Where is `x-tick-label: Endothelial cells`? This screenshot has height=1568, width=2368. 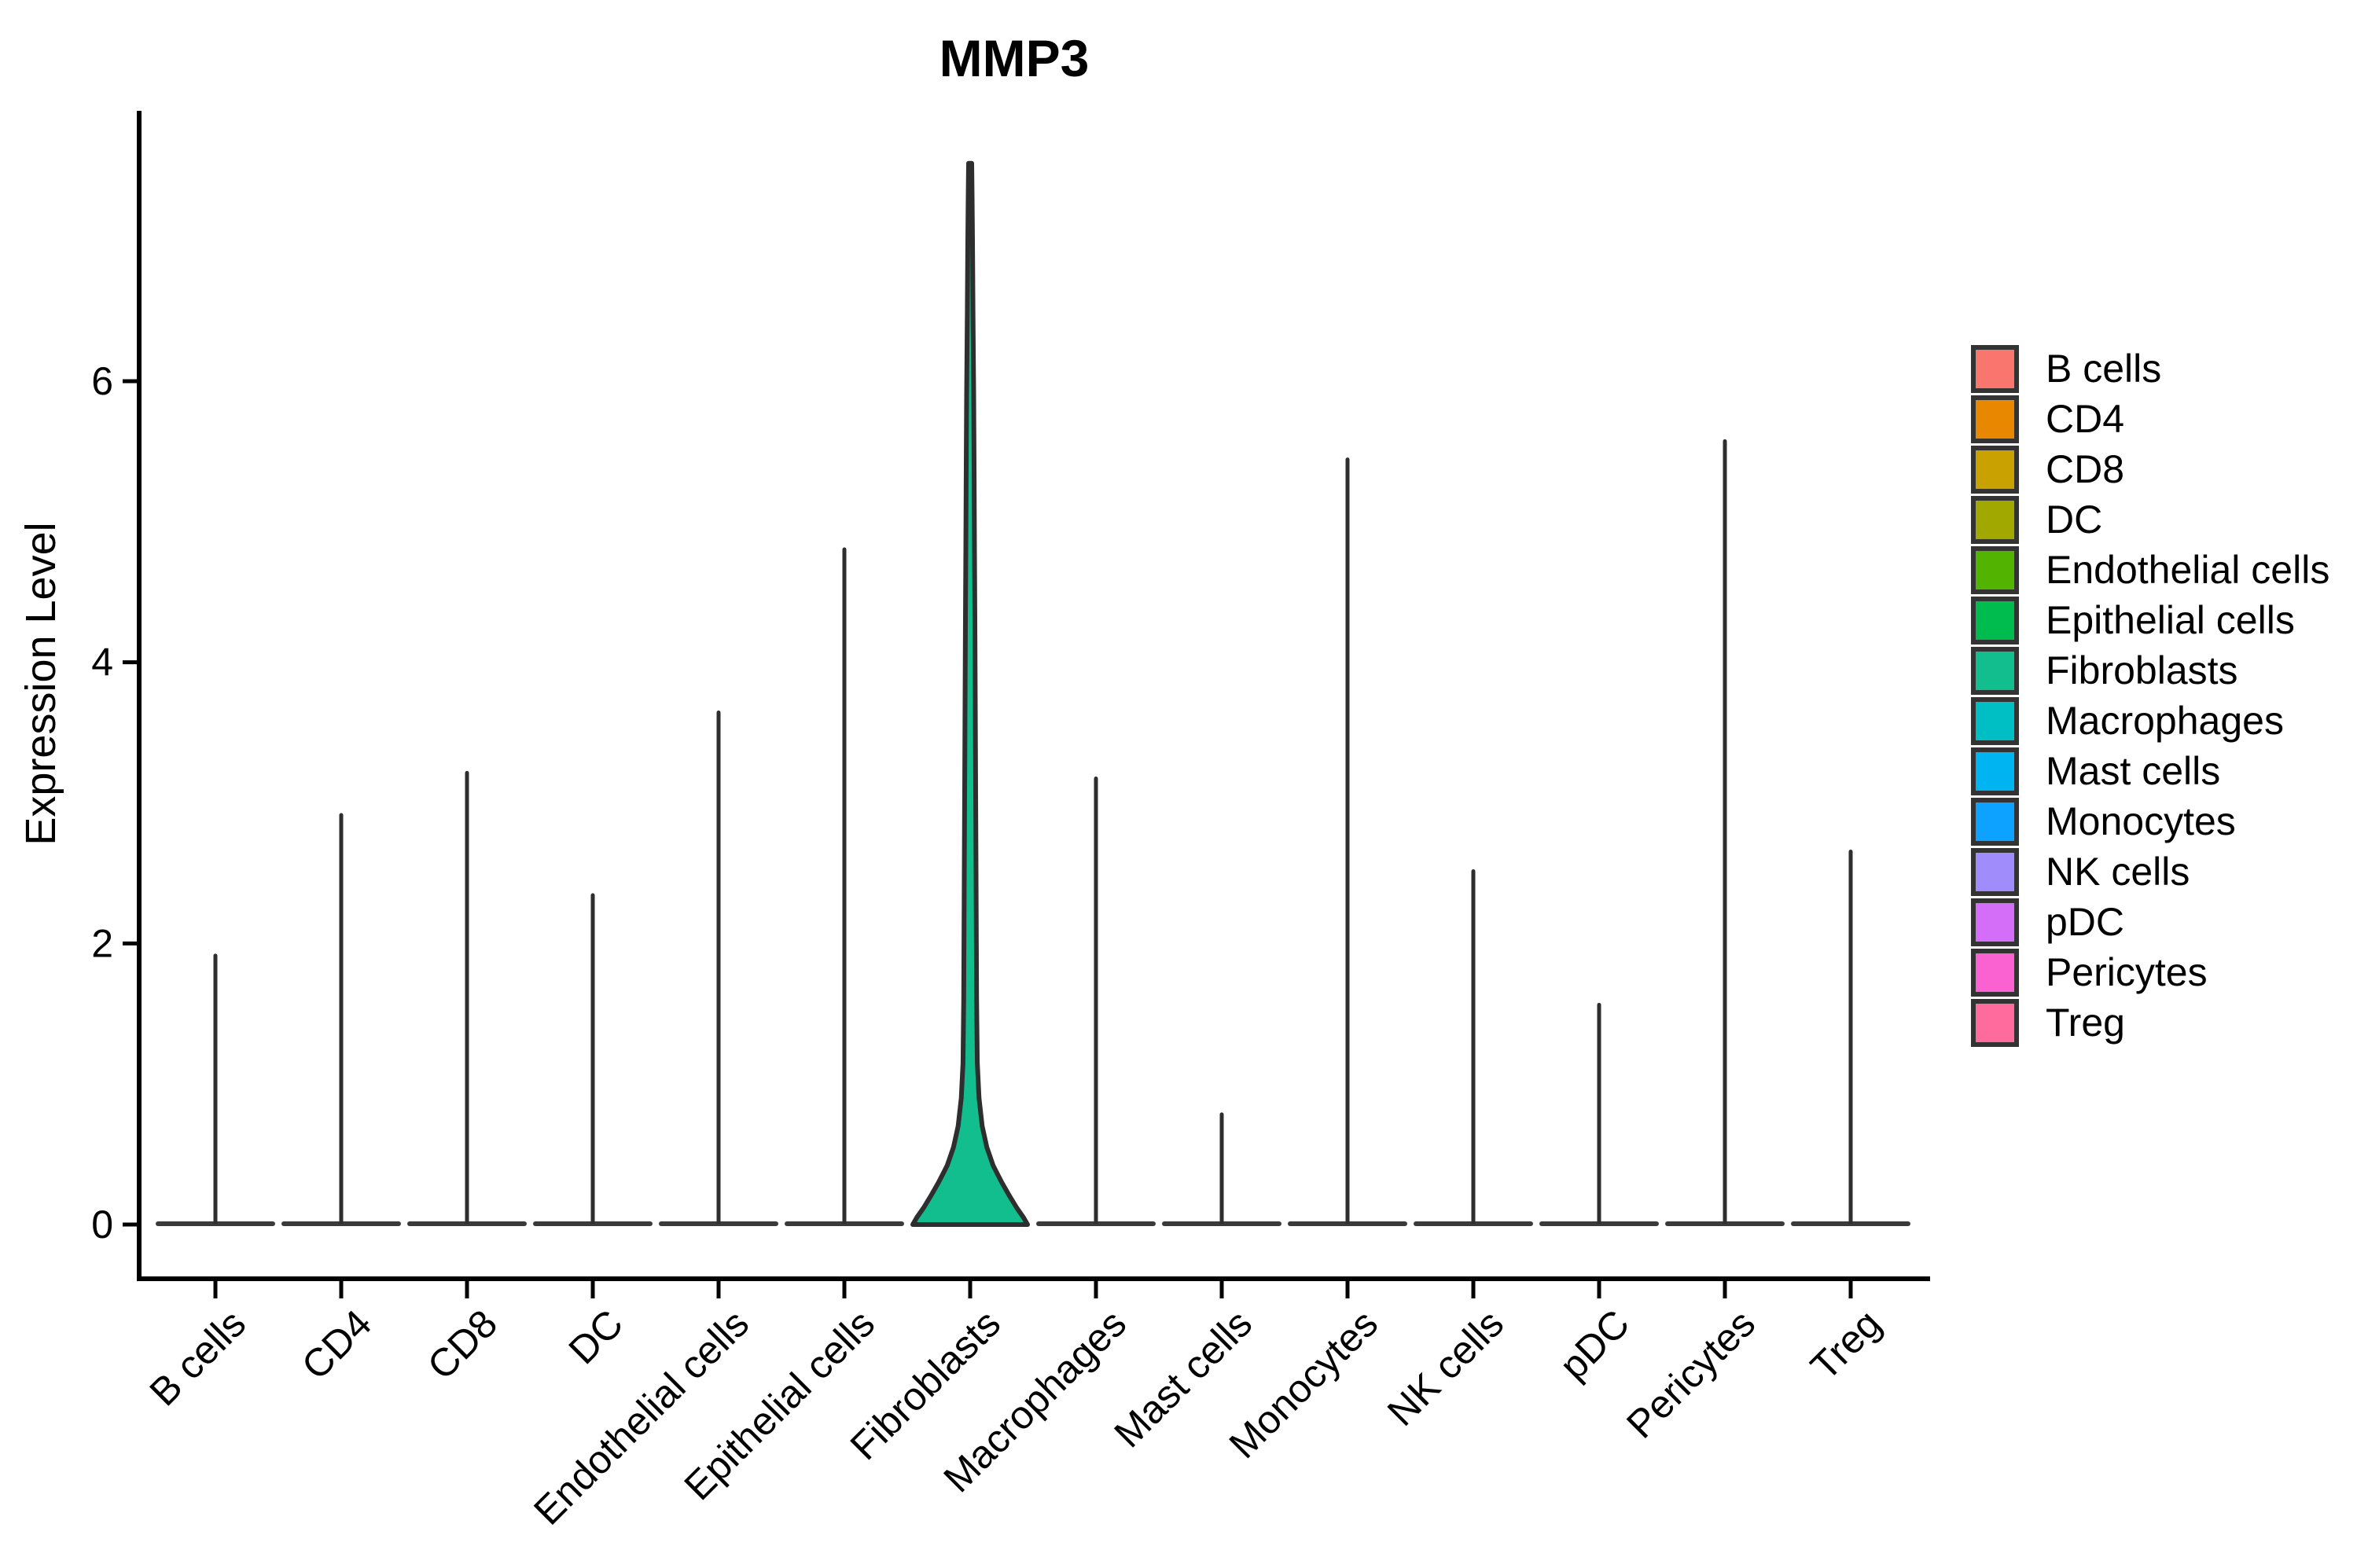 x-tick-label: Endothelial cells is located at coordinates (641, 1417).